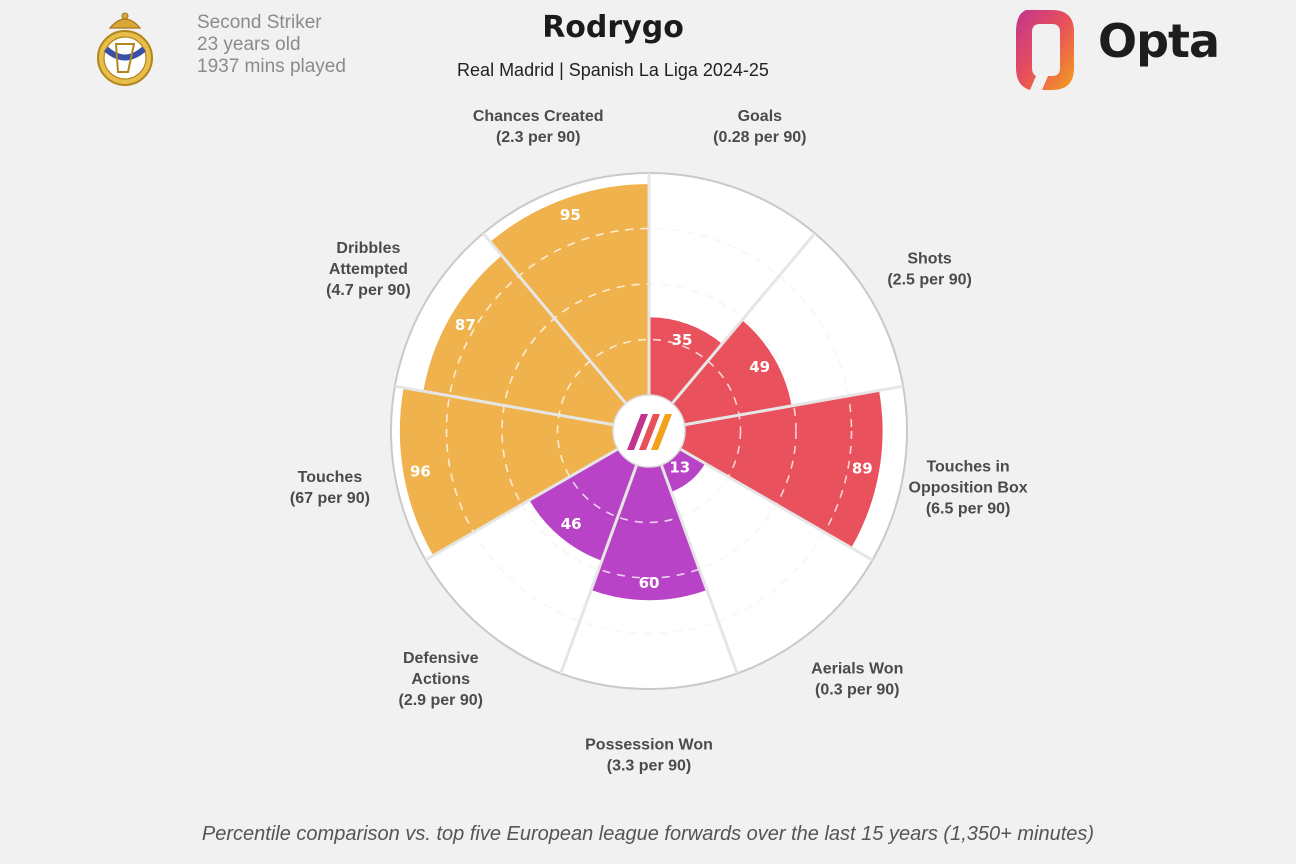 This screenshot has height=864, width=1296. Describe the element at coordinates (759, 127) in the screenshot. I see `metric-label: Goals (0.28 per 90)` at that location.